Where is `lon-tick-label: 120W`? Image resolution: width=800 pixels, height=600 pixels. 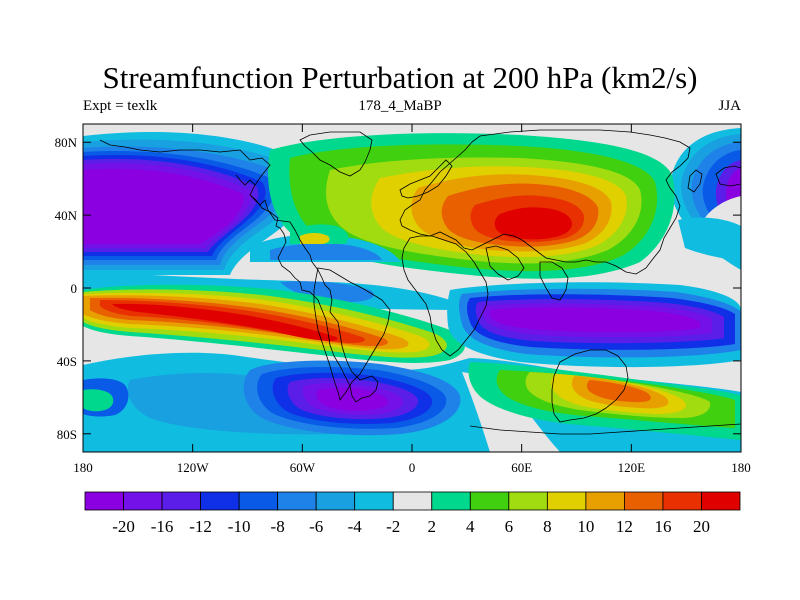
lon-tick-label: 120W is located at coordinates (193, 467).